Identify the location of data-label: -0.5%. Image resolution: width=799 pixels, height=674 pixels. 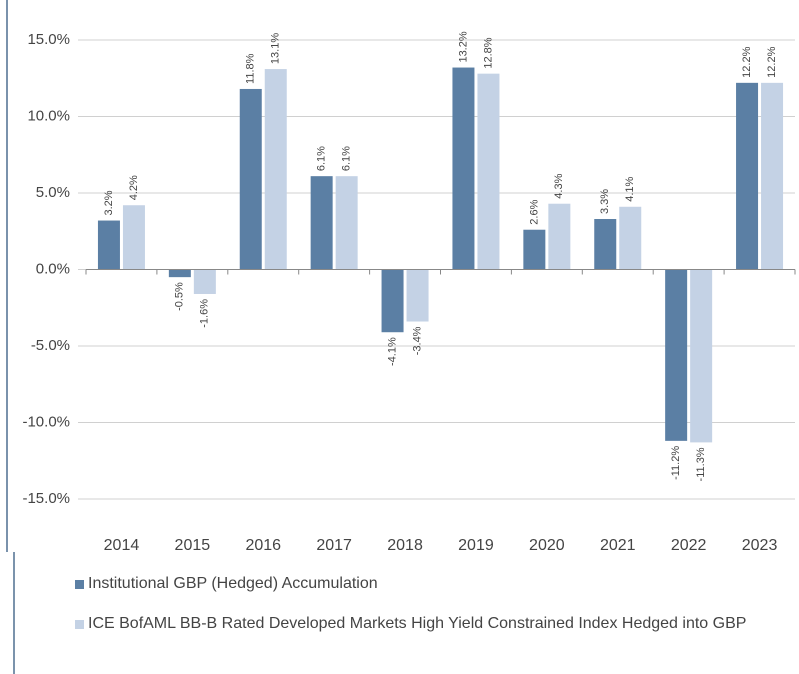
(180, 296).